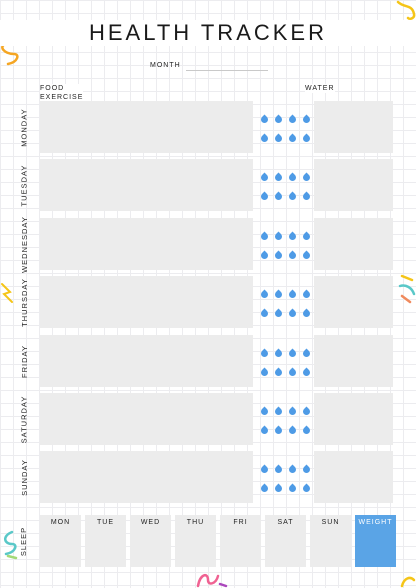 This screenshot has height=588, width=416. What do you see at coordinates (284, 477) in the screenshot?
I see `water-drops-sunday` at bounding box center [284, 477].